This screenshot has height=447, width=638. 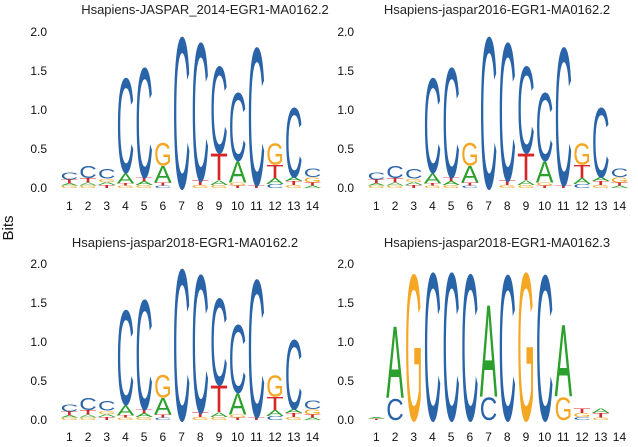 What do you see at coordinates (497, 242) in the screenshot?
I see `panel-title: Hsapiens-jaspar2018-EGR1-MA0162.3` at bounding box center [497, 242].